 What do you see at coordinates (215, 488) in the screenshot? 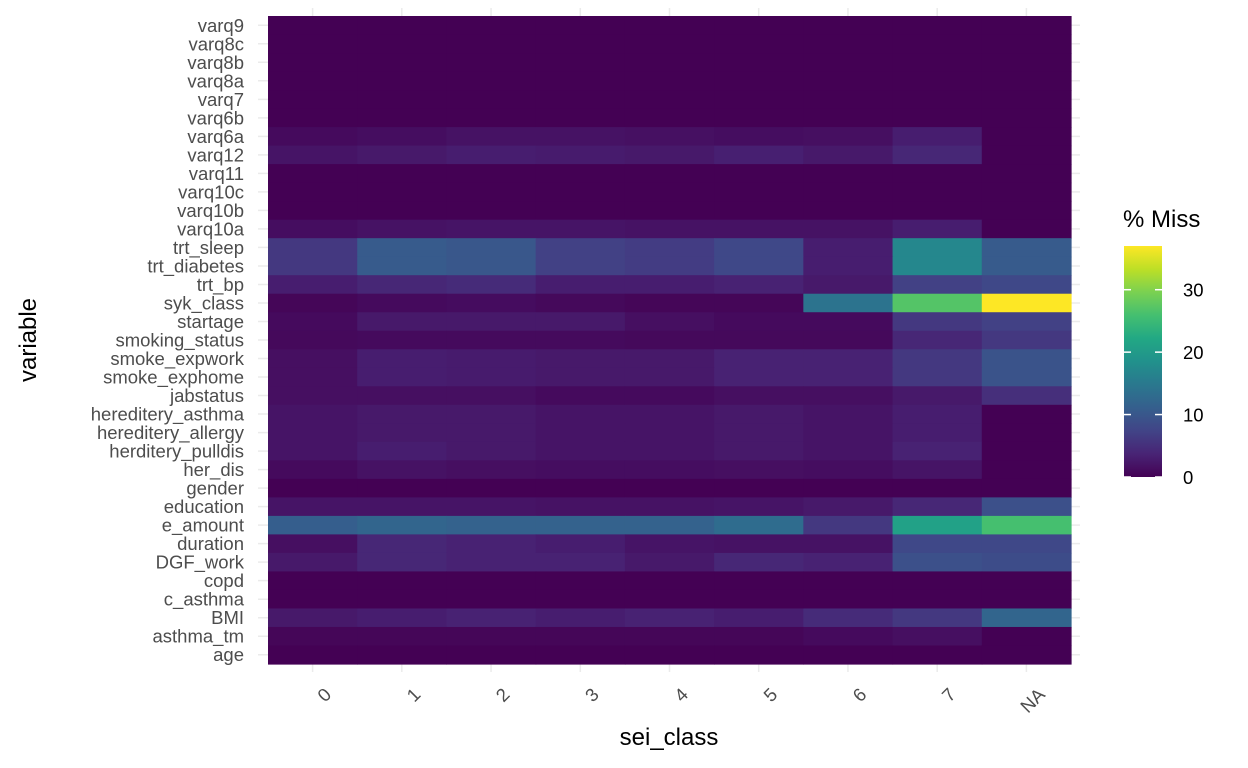
I see `y-tick-label: gender` at bounding box center [215, 488].